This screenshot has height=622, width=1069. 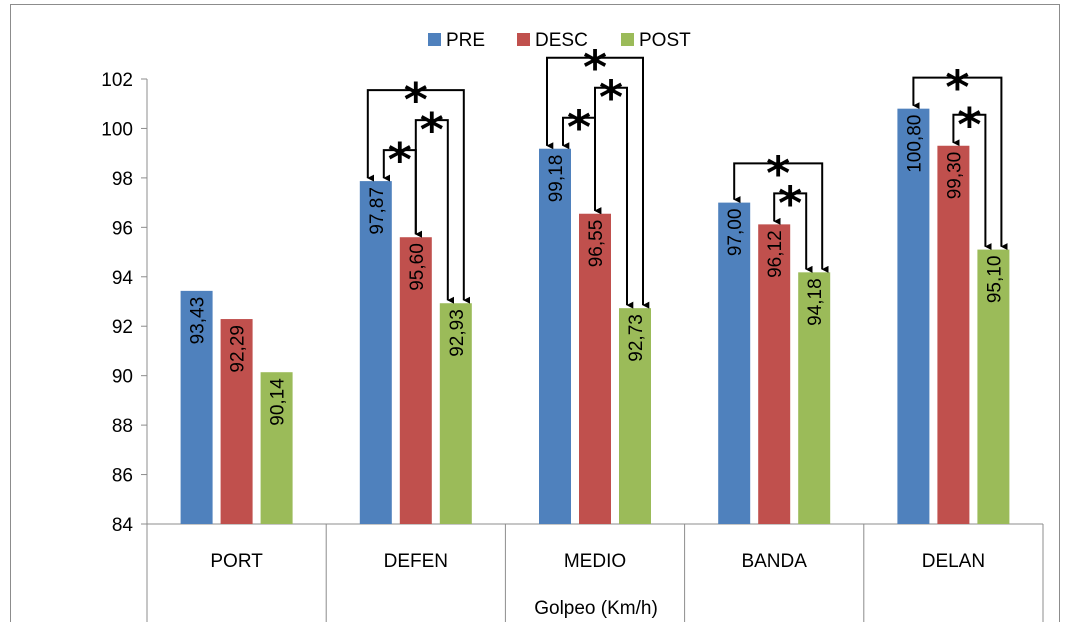 What do you see at coordinates (814, 398) in the screenshot?
I see `bar-banda-post` at bounding box center [814, 398].